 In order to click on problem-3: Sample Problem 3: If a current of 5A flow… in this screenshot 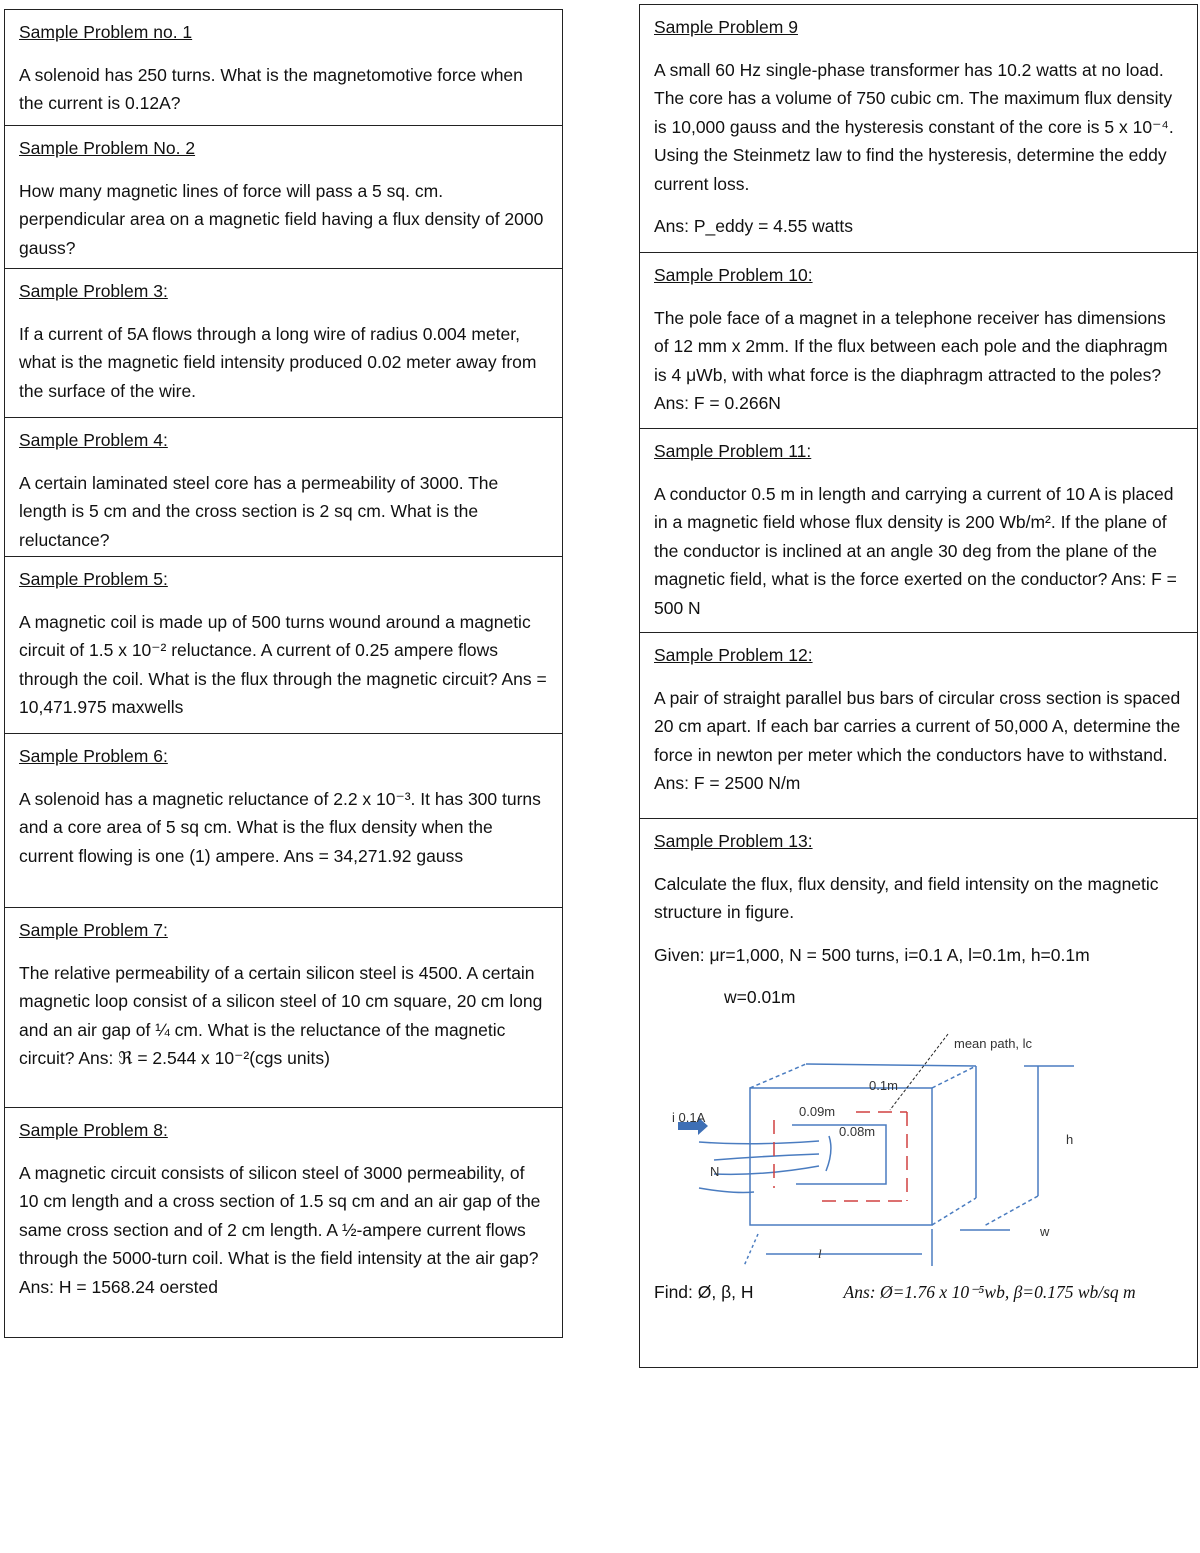, I will do `click(283, 343)`.